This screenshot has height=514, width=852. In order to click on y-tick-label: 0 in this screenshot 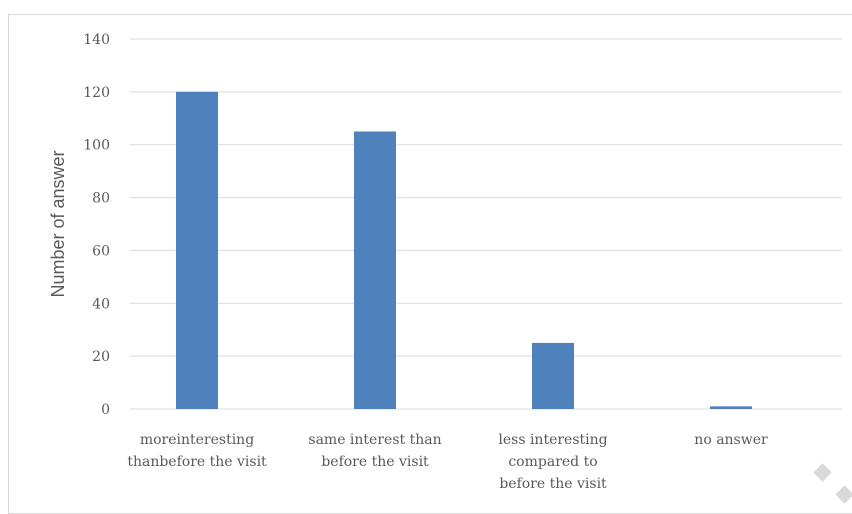, I will do `click(105, 410)`.